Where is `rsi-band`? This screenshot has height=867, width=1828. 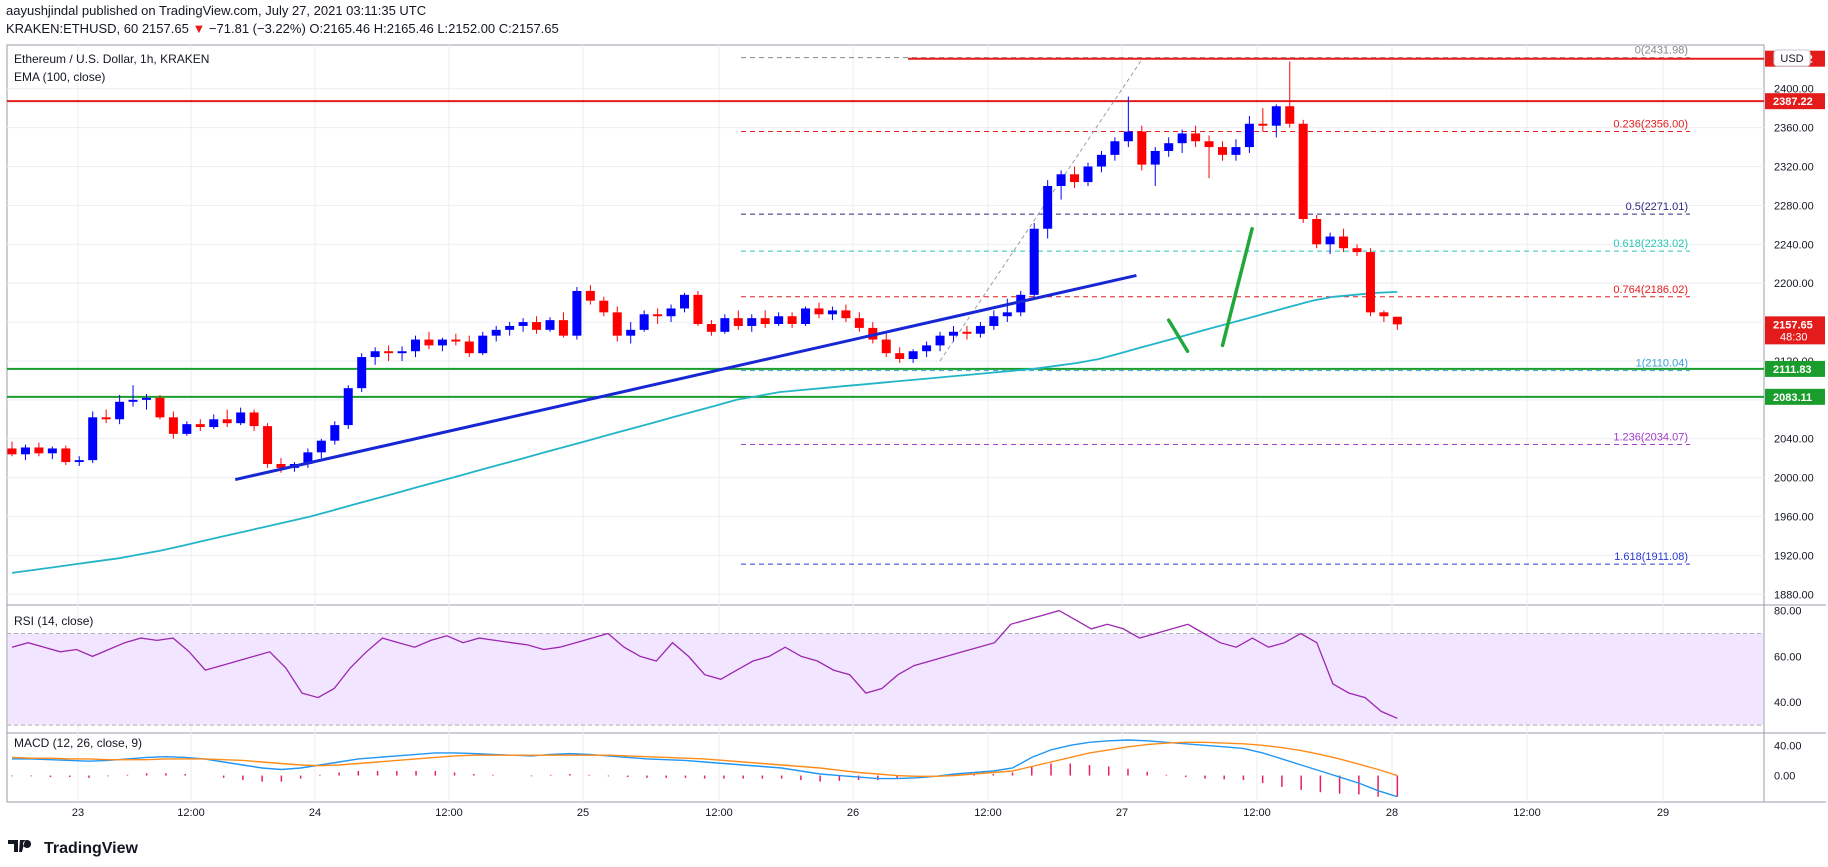
rsi-band is located at coordinates (885, 679).